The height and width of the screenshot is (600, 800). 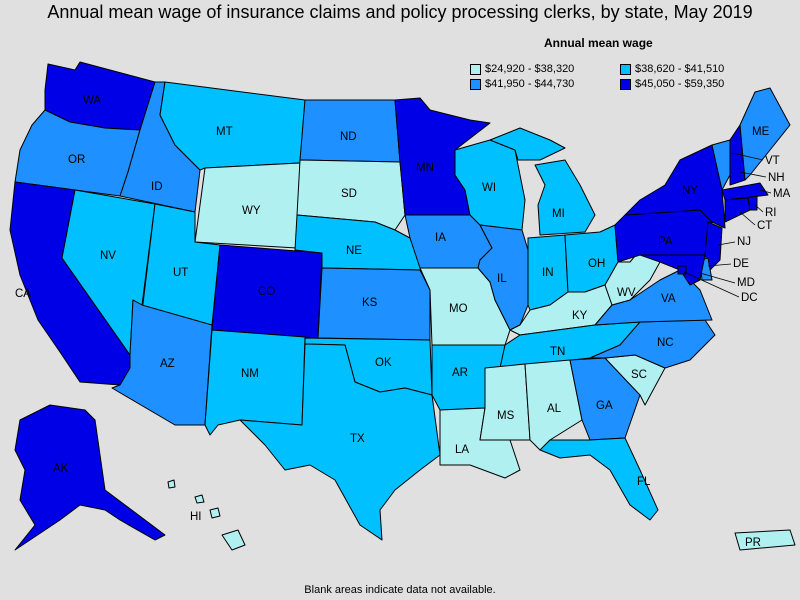 I want to click on leader-NJ, so click(x=726, y=243).